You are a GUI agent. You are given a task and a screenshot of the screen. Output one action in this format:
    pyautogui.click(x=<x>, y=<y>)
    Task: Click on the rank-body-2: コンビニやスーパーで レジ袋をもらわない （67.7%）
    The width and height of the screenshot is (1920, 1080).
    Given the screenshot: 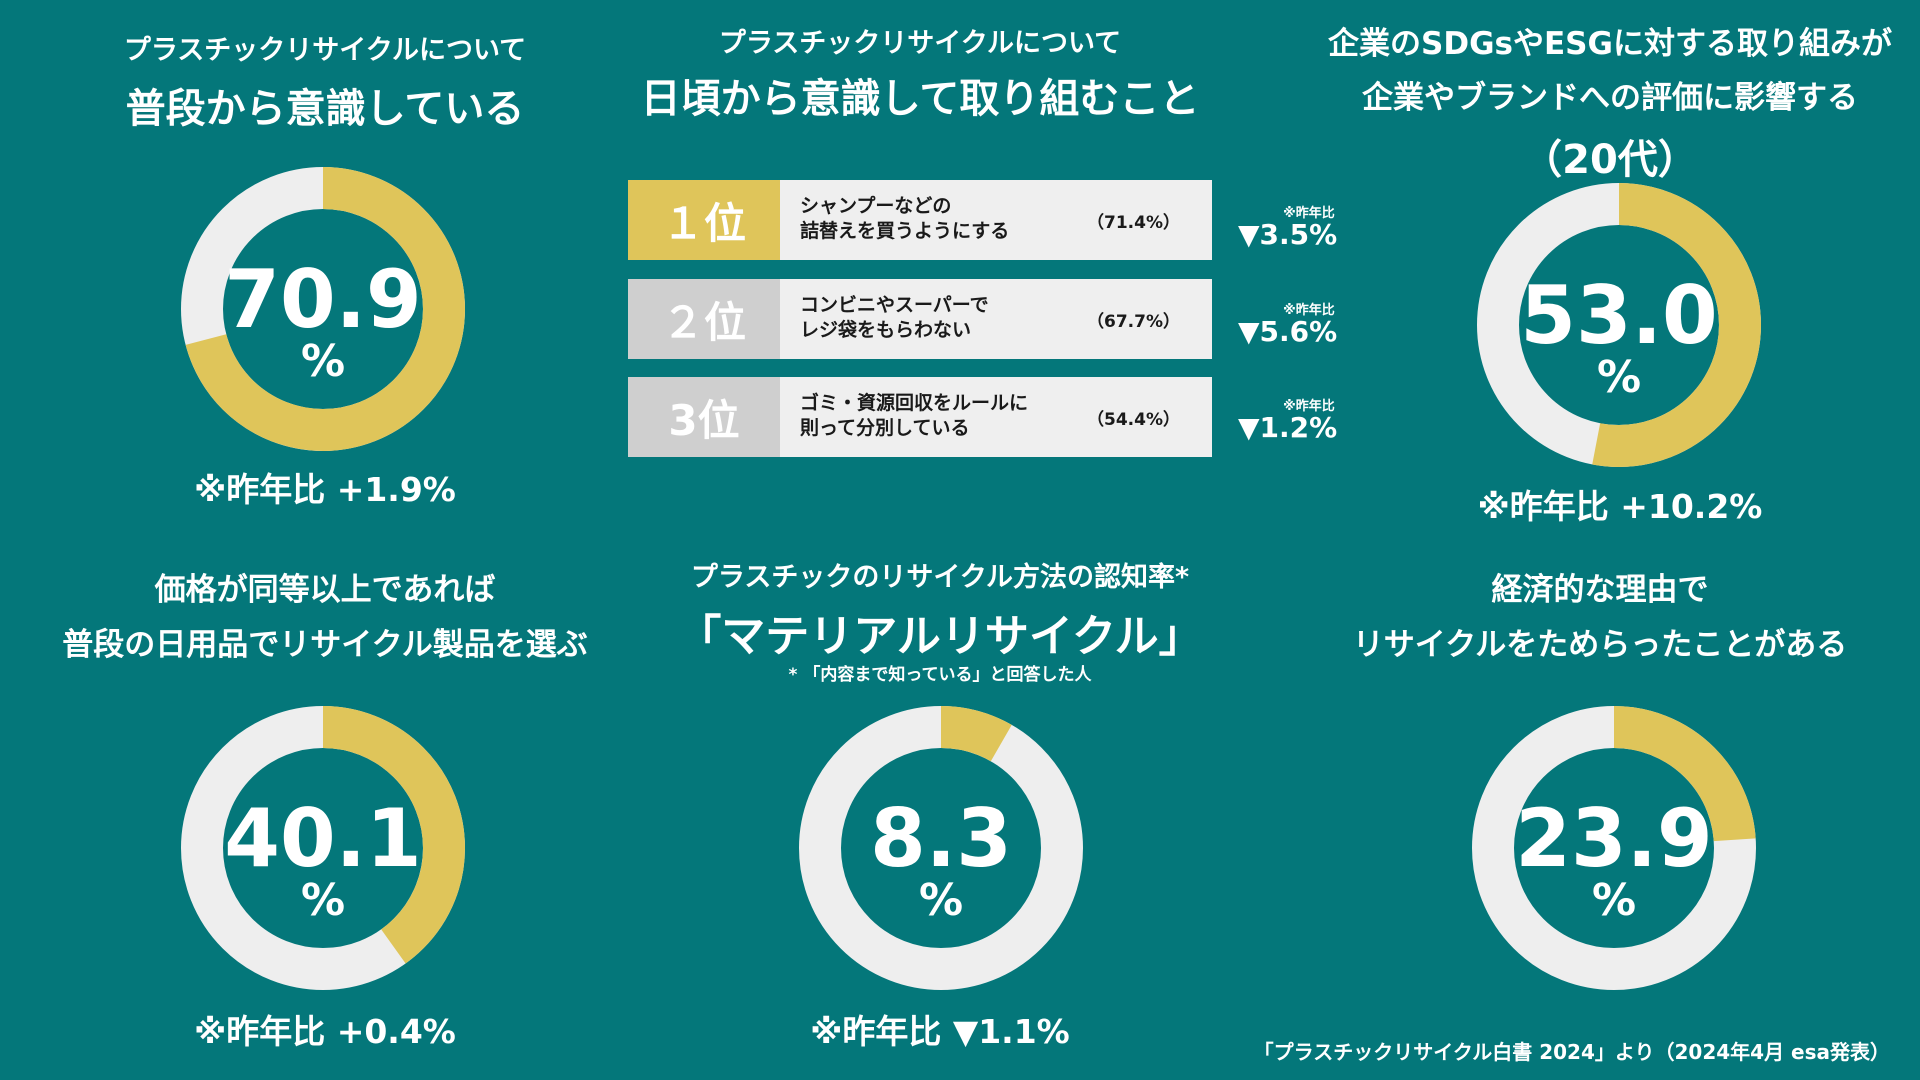 What is the action you would take?
    pyautogui.click(x=996, y=319)
    